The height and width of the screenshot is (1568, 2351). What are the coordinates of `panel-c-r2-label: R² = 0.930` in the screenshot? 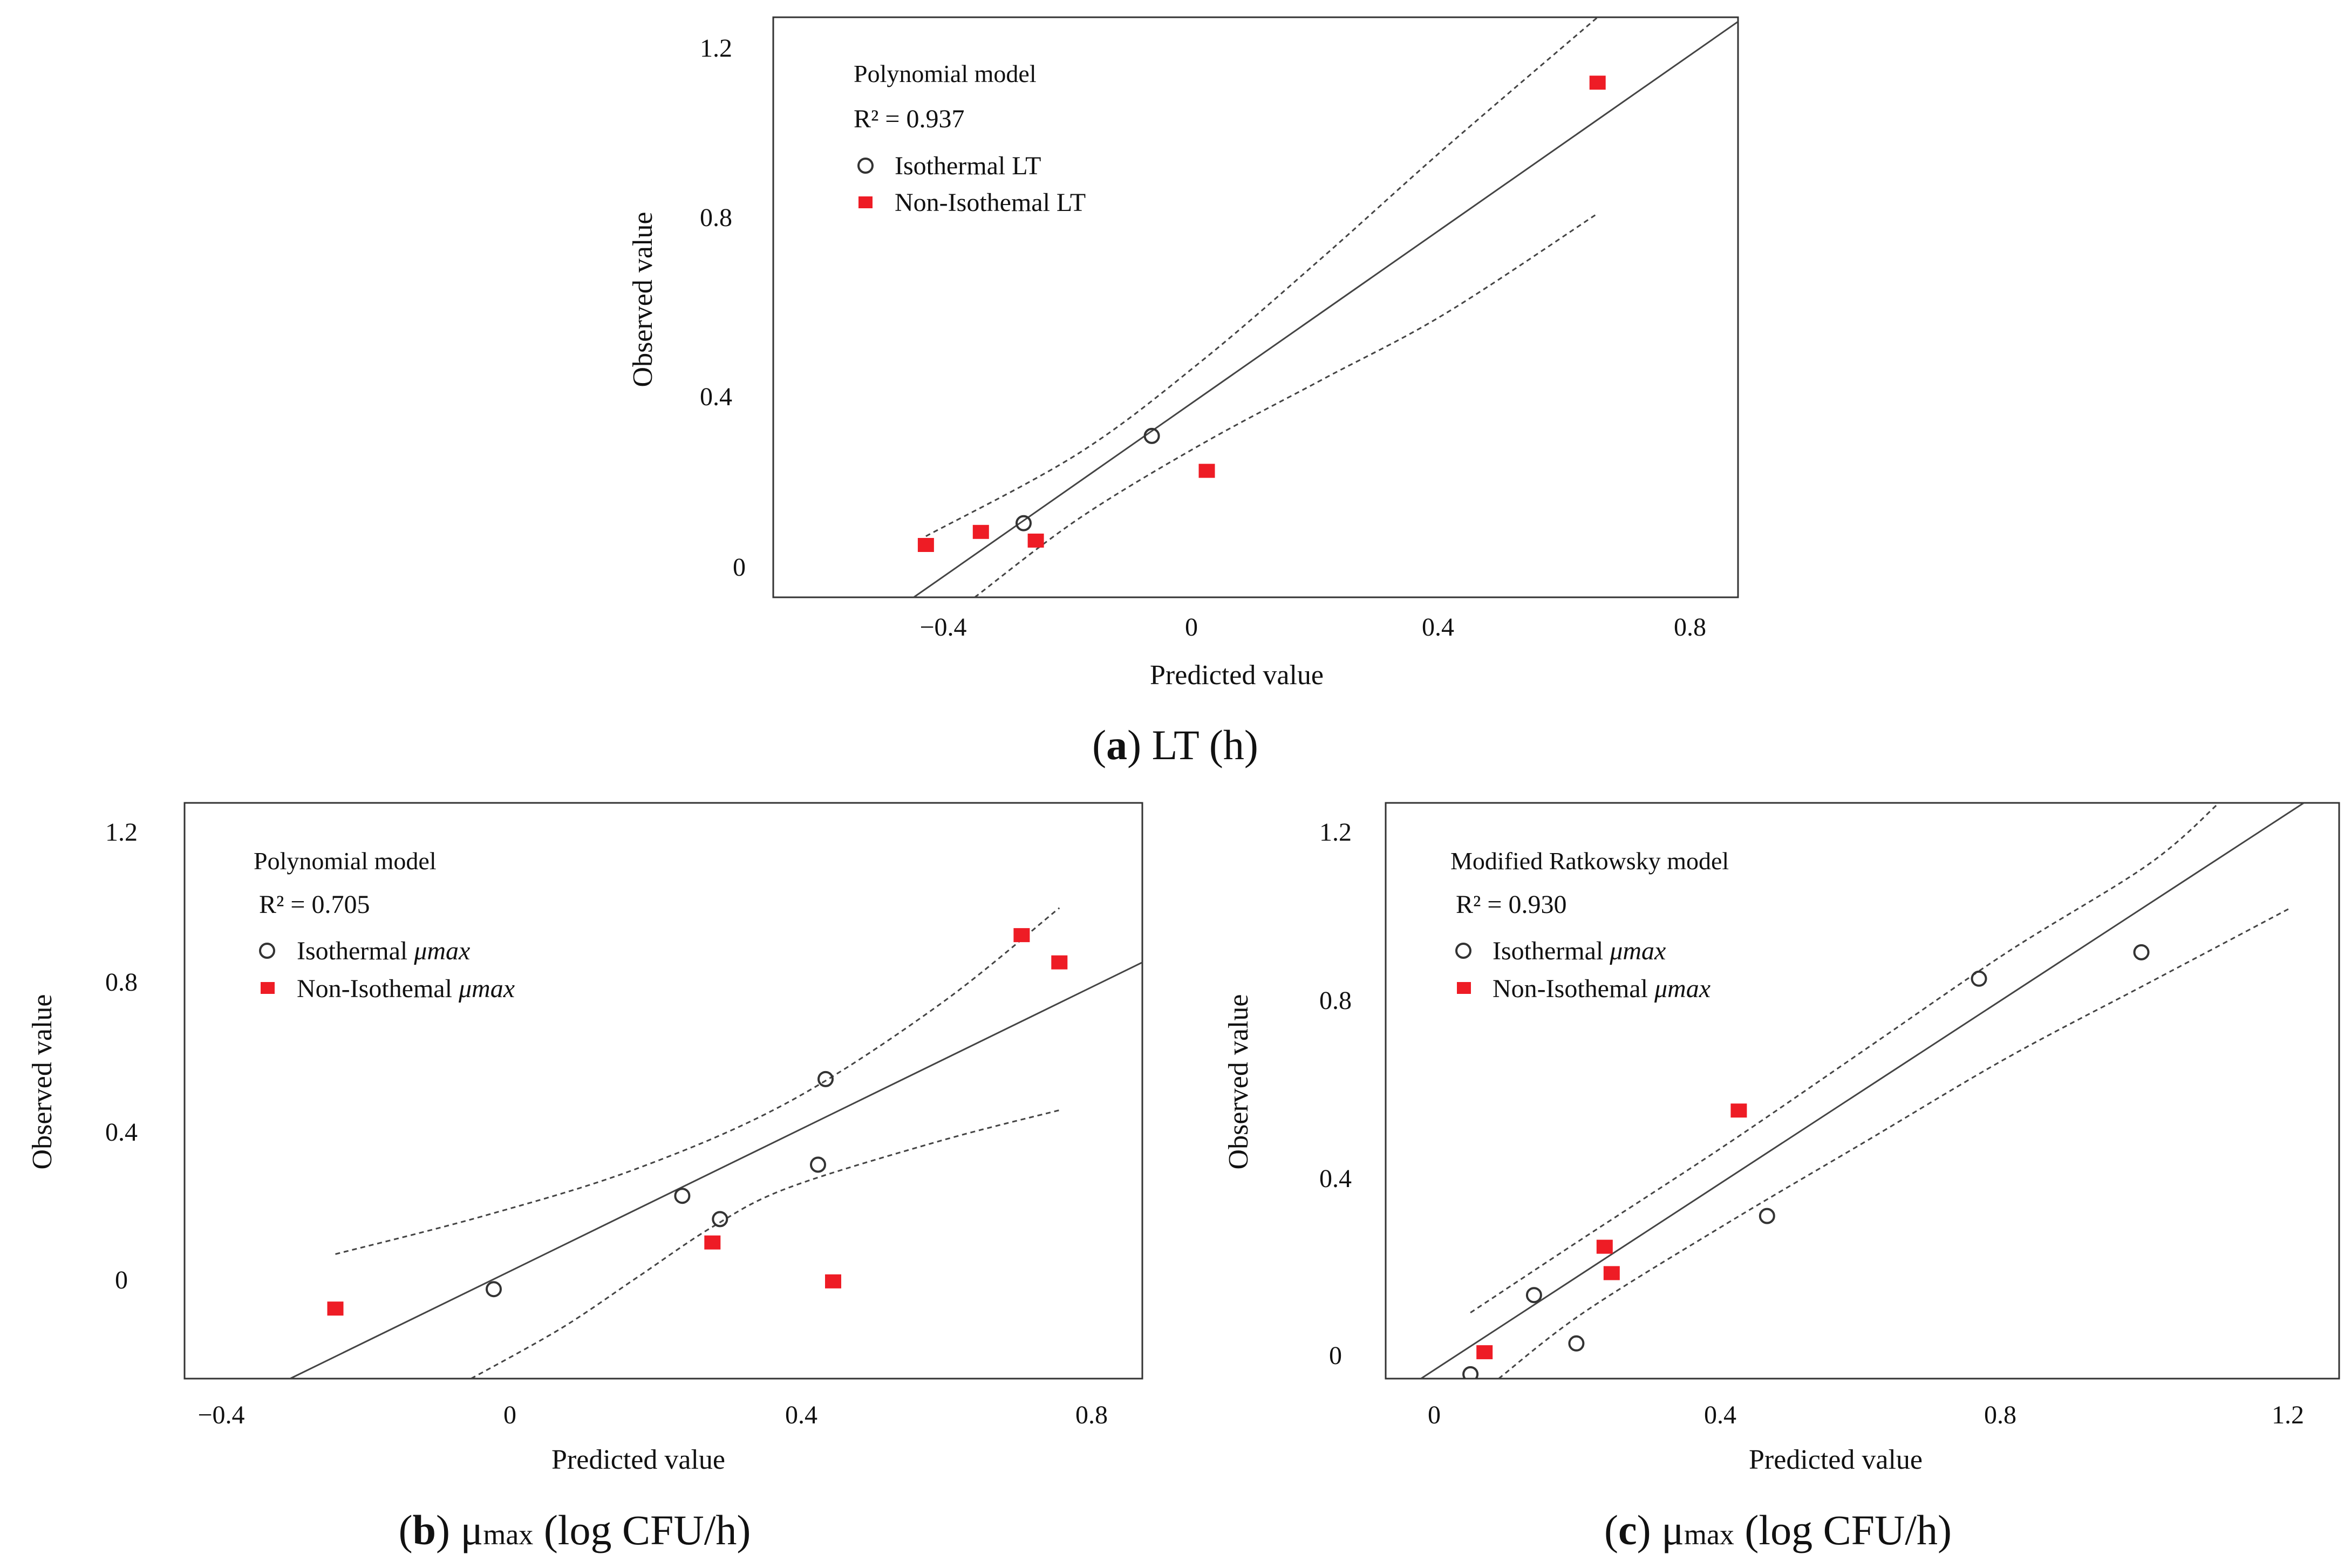 It's located at (1511, 904).